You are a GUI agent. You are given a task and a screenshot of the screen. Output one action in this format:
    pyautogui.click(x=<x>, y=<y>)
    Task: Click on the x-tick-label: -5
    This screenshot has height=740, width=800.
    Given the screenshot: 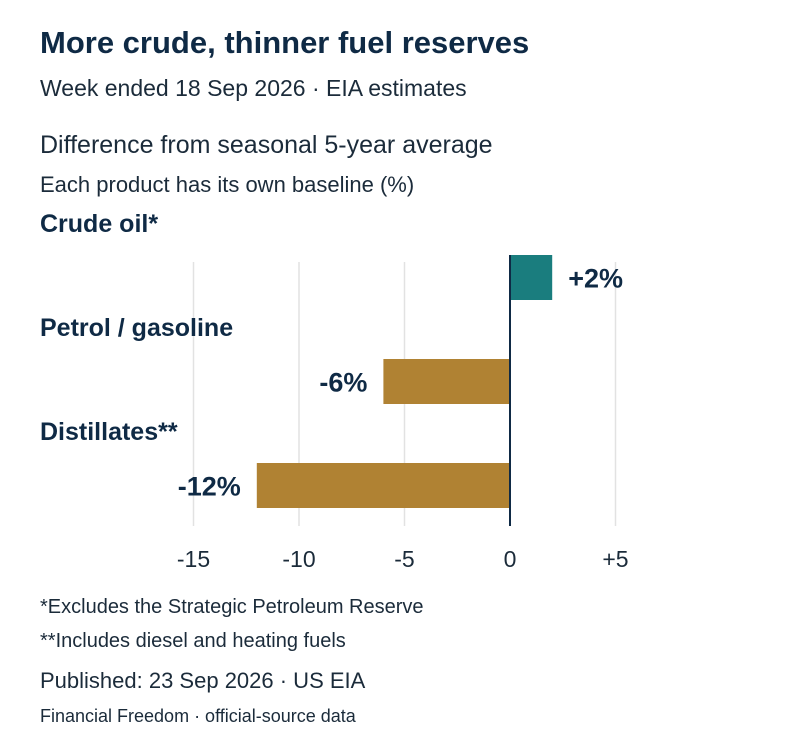 What is the action you would take?
    pyautogui.click(x=404, y=559)
    